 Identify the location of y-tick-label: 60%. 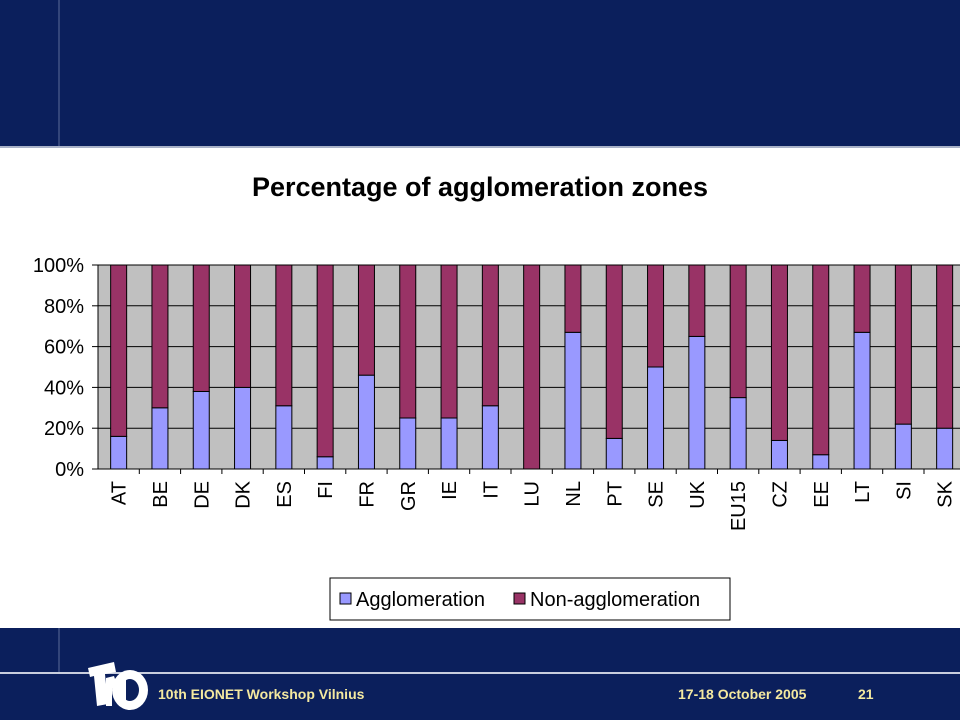
(64, 348).